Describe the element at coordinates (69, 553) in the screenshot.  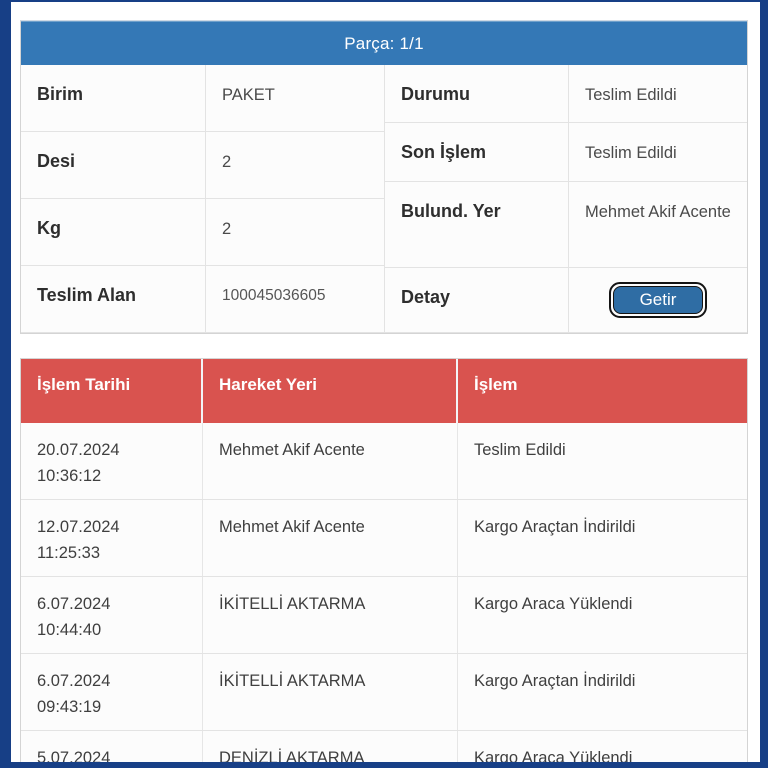
I see `row-time: 11:25:33` at that location.